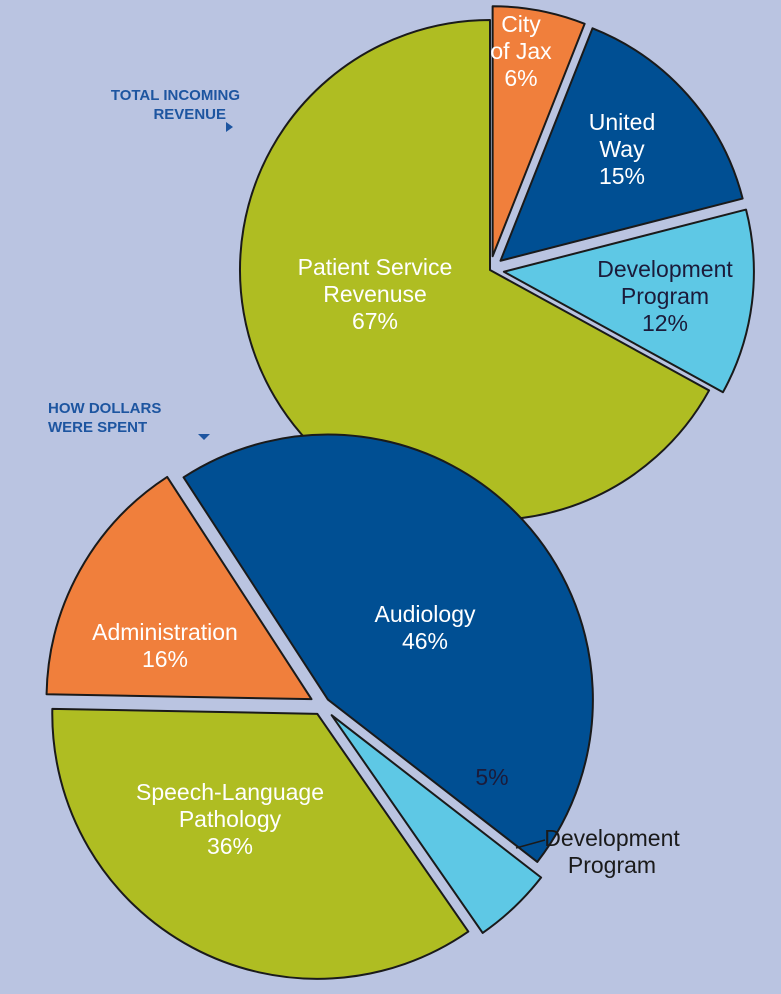 Image resolution: width=781 pixels, height=994 pixels. I want to click on slice-label: Administration, so click(165, 632).